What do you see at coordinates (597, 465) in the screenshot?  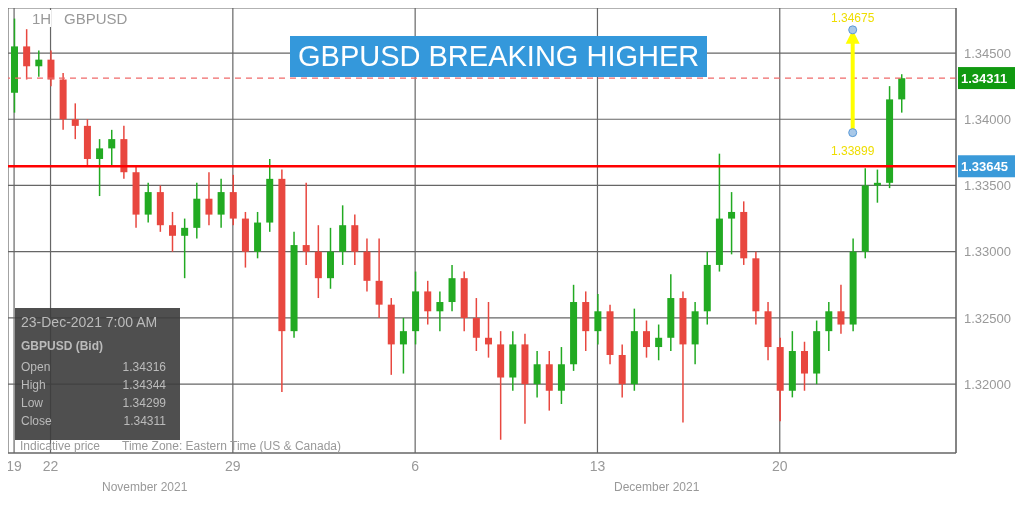 I see `x-tick-label: 13` at bounding box center [597, 465].